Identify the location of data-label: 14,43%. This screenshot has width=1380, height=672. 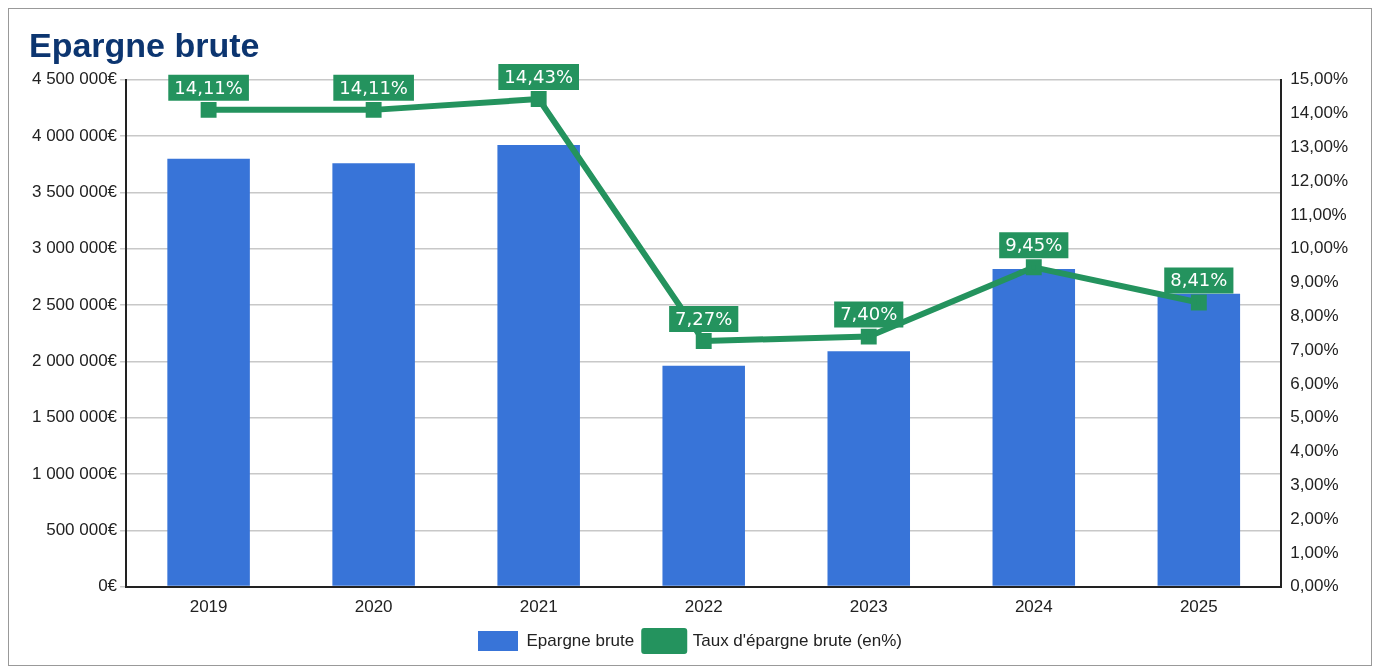
(538, 76).